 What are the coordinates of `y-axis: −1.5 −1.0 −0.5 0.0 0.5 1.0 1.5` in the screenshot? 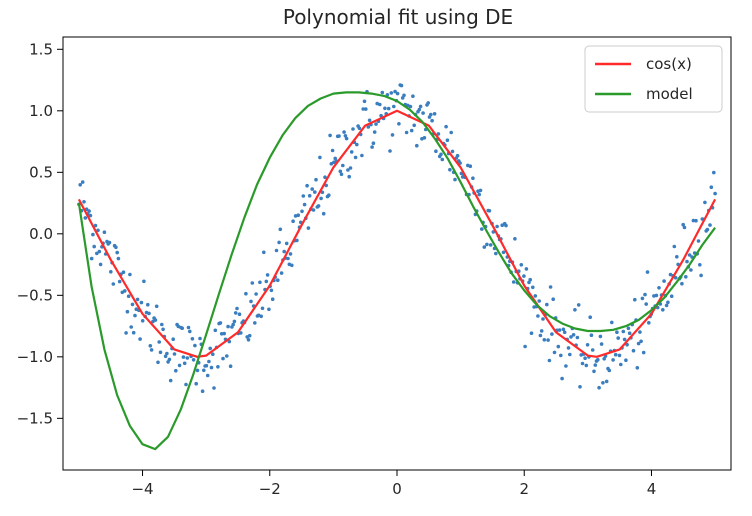 It's located at (40, 233).